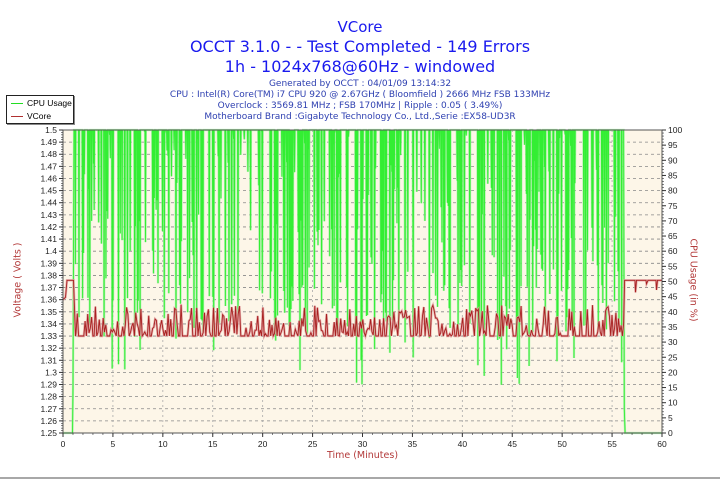 The width and height of the screenshot is (720, 480). What do you see at coordinates (48, 275) in the screenshot?
I see `svg-text: 1.38` at bounding box center [48, 275].